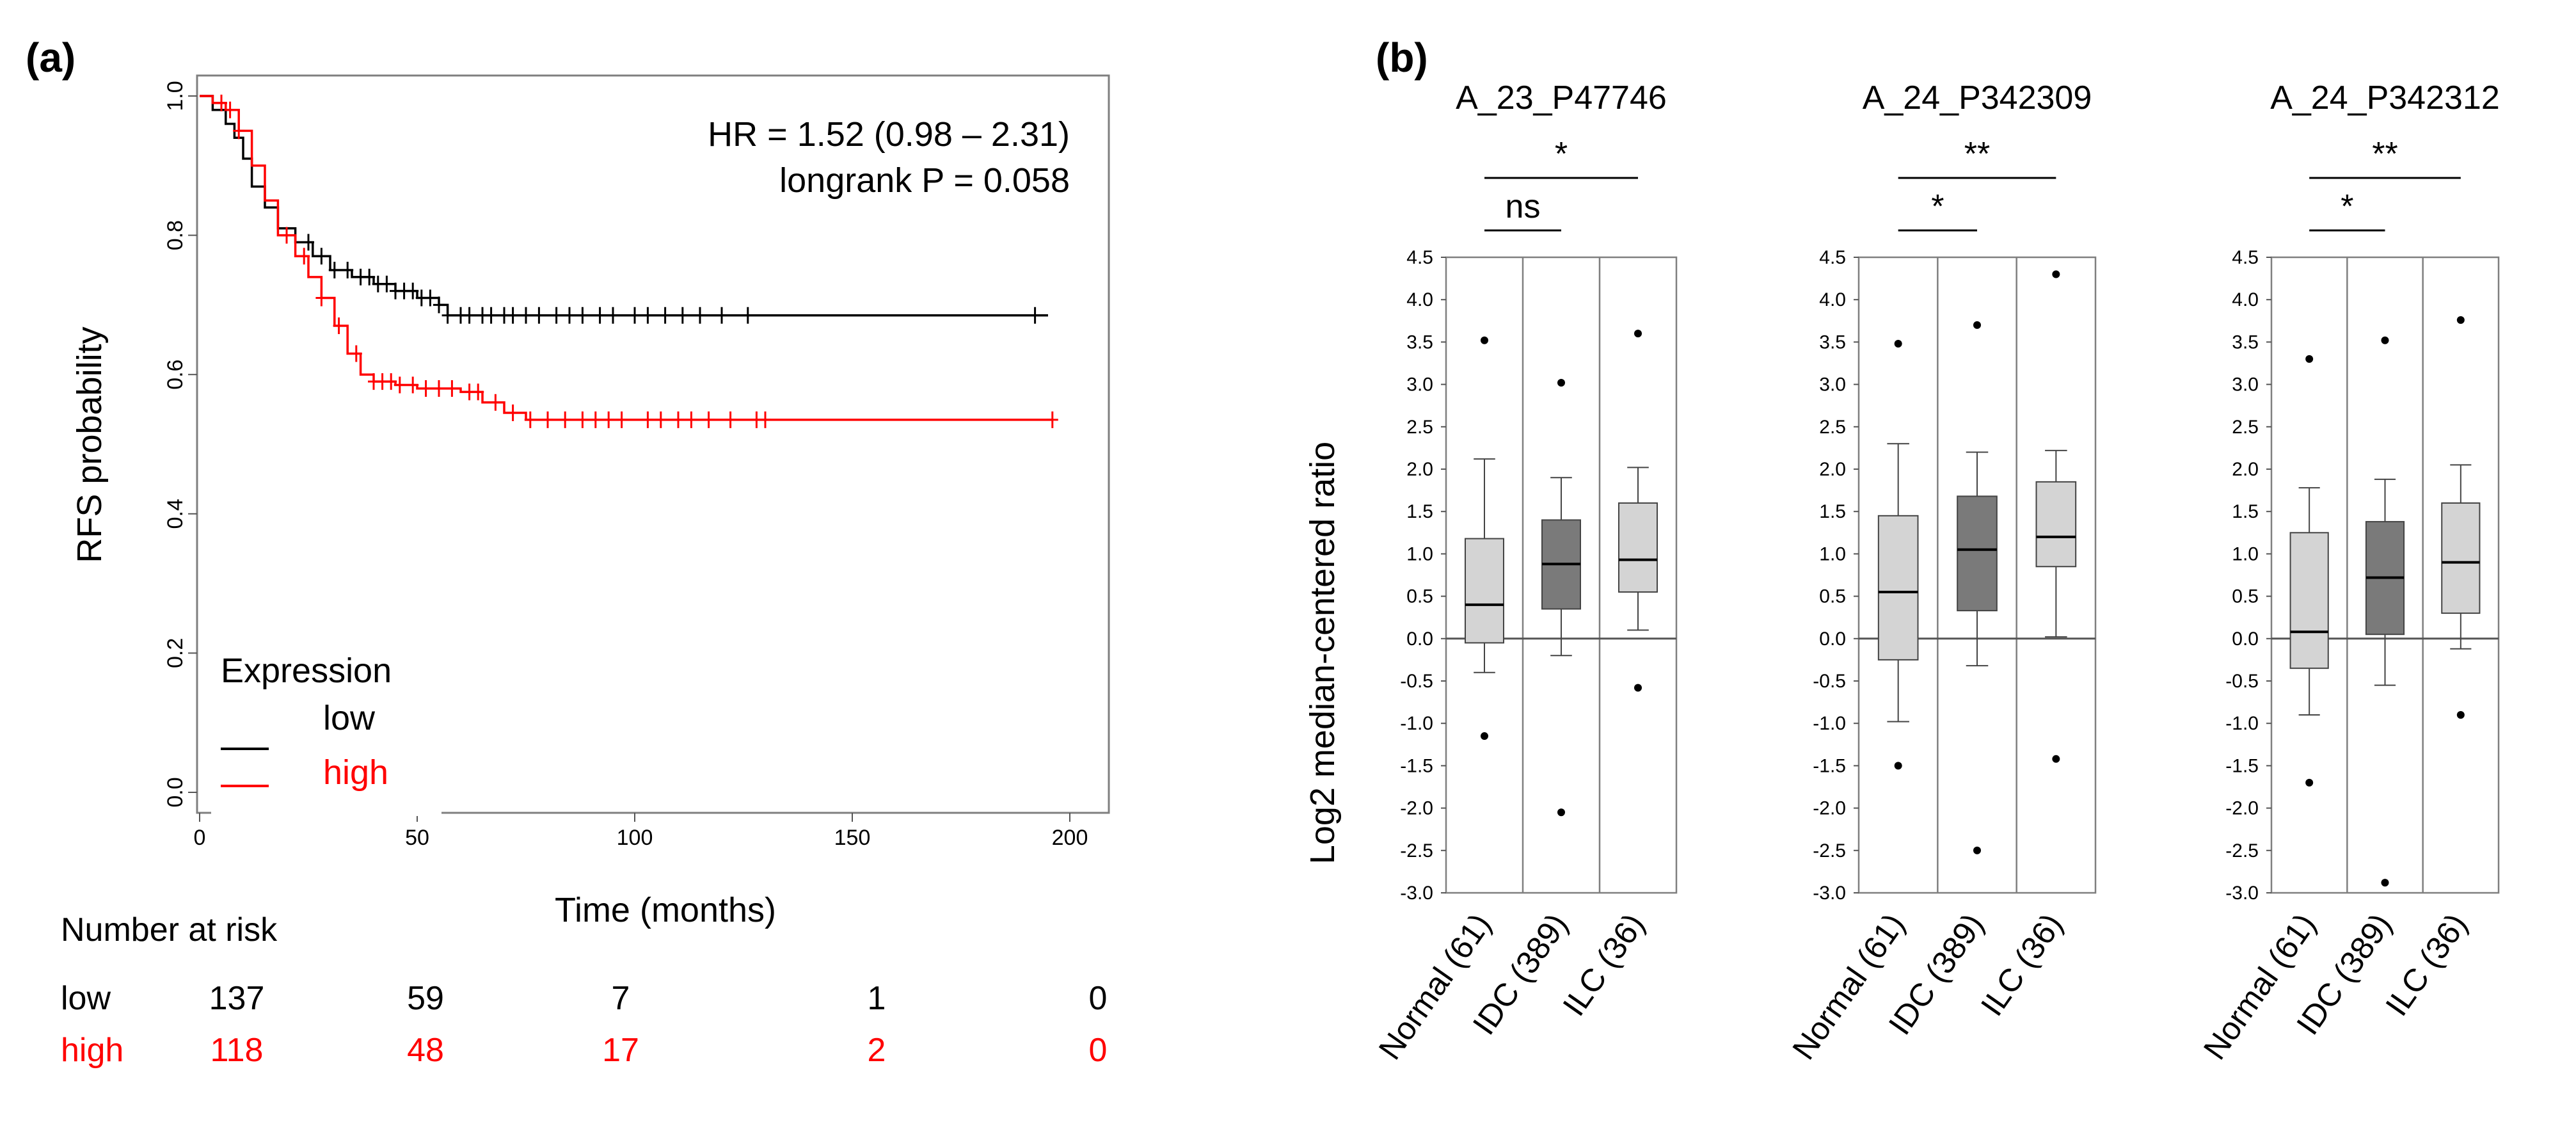 The image size is (2576, 1129). I want to click on km-censor-marks, so click(637, 261).